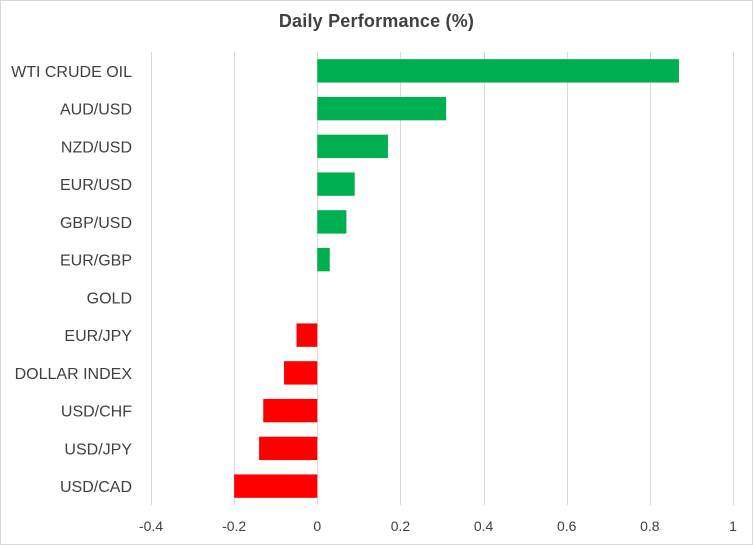 The width and height of the screenshot is (753, 545). Describe the element at coordinates (317, 526) in the screenshot. I see `x-tick-label: 0` at that location.